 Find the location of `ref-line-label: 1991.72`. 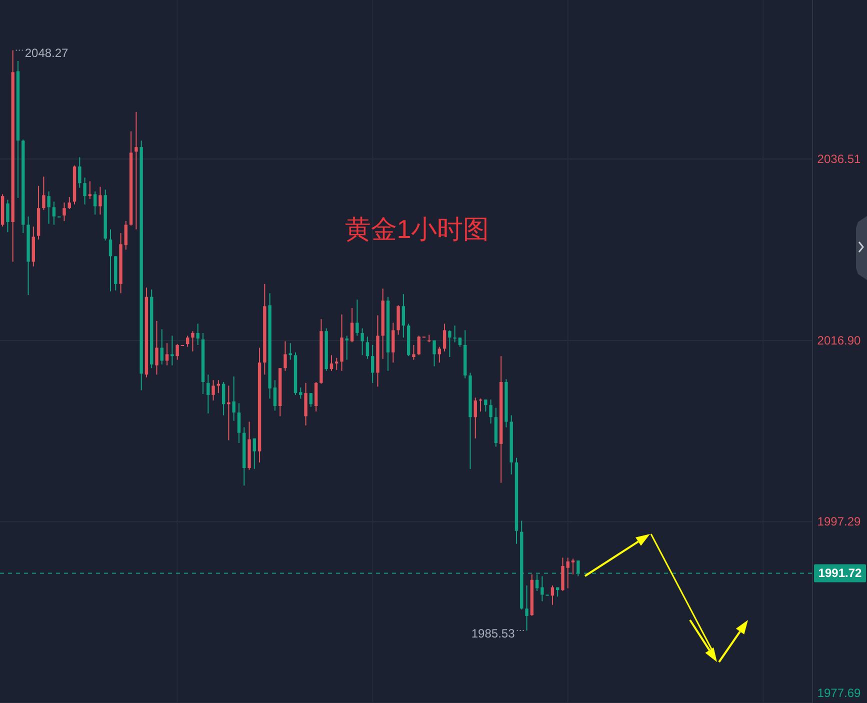

ref-line-label: 1991.72 is located at coordinates (840, 573).